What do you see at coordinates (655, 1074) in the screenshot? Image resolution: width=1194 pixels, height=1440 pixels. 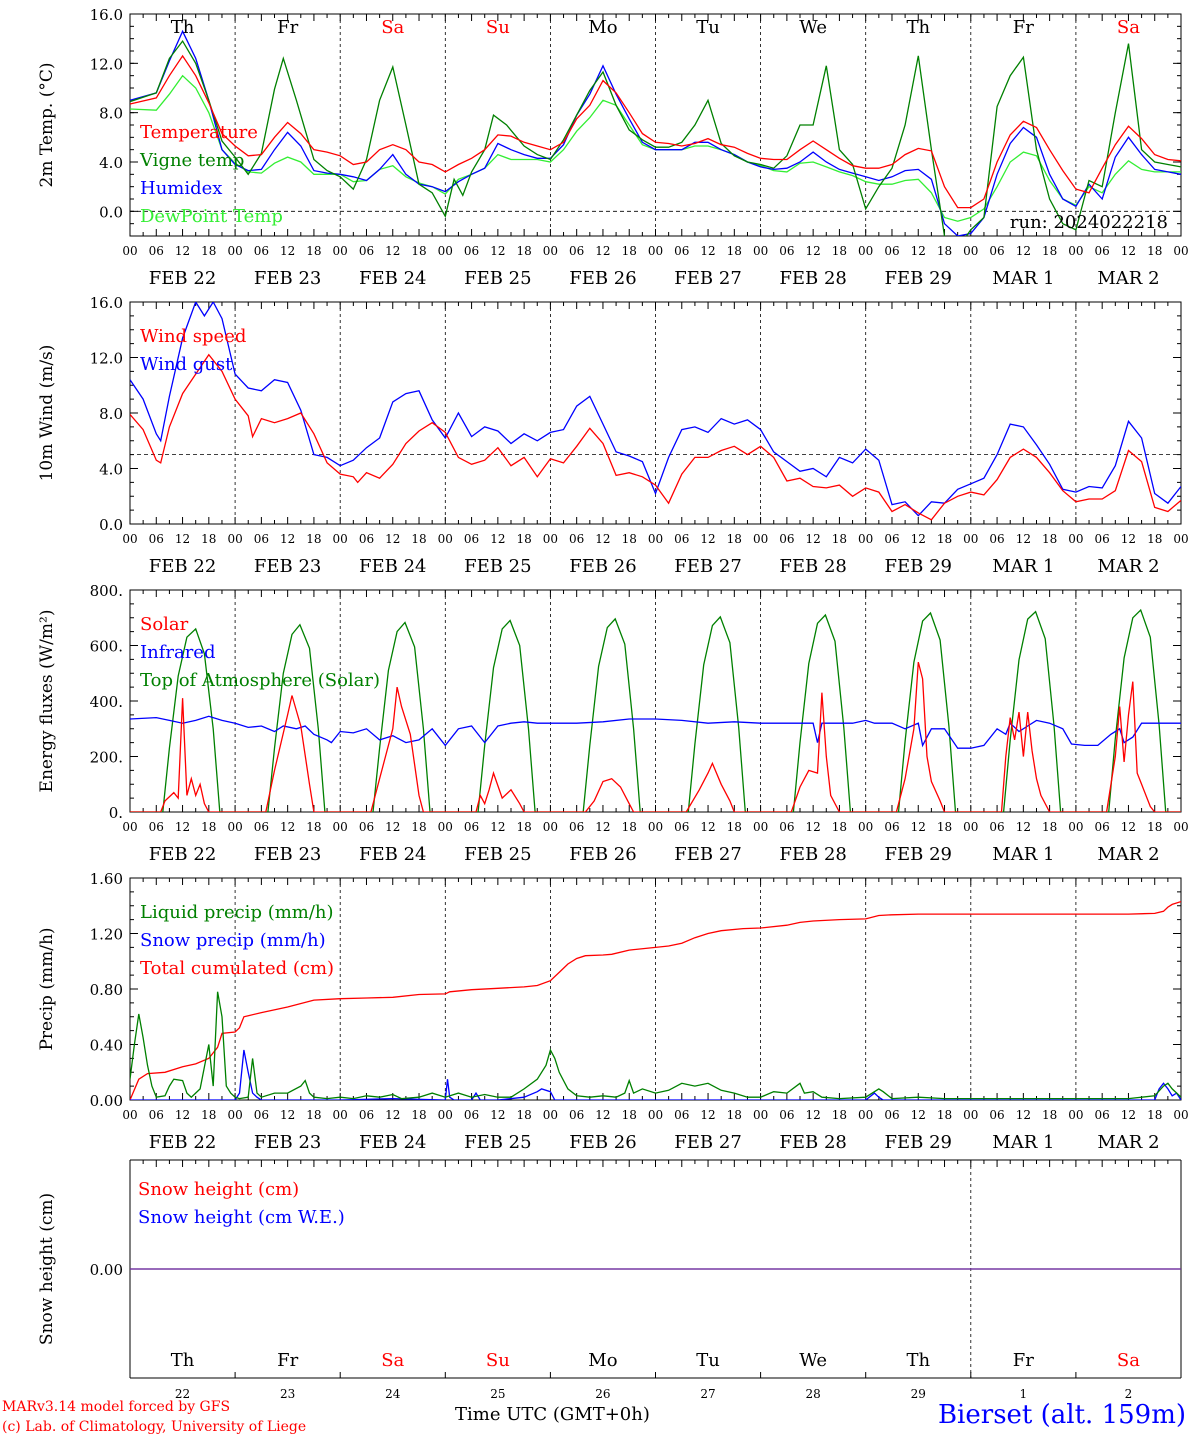 I see `series-line-snow-precip-mm-h-` at bounding box center [655, 1074].